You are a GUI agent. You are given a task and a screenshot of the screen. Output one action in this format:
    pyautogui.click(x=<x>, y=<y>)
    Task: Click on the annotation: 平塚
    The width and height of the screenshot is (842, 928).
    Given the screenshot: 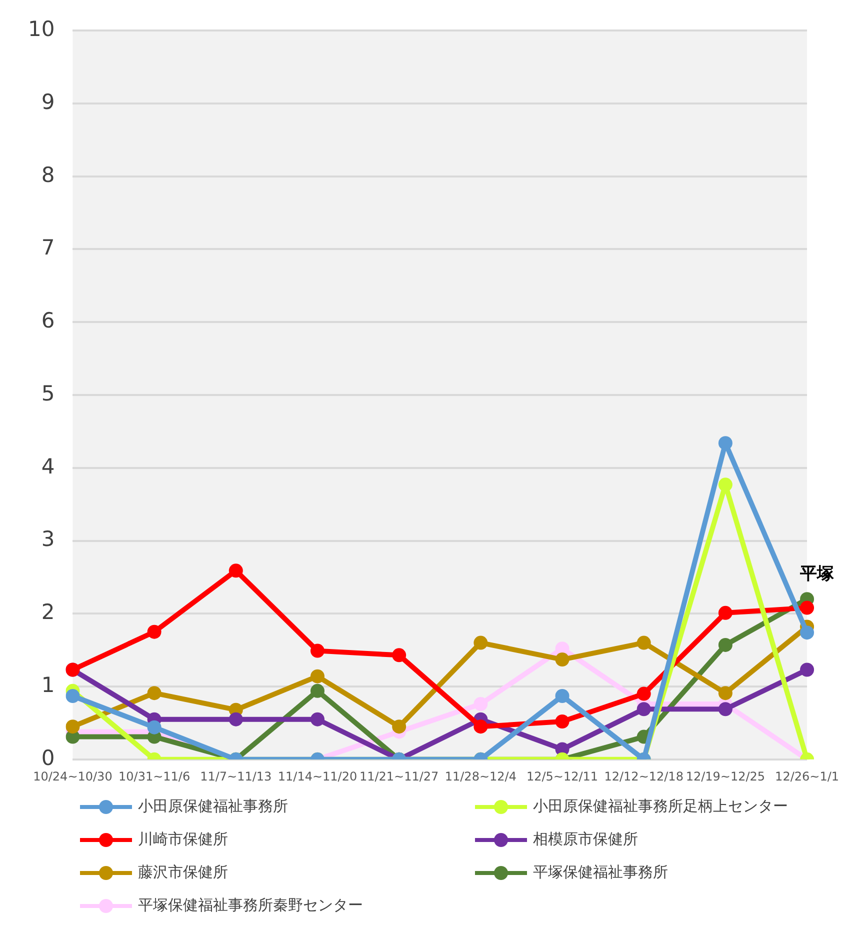 What is the action you would take?
    pyautogui.click(x=817, y=574)
    